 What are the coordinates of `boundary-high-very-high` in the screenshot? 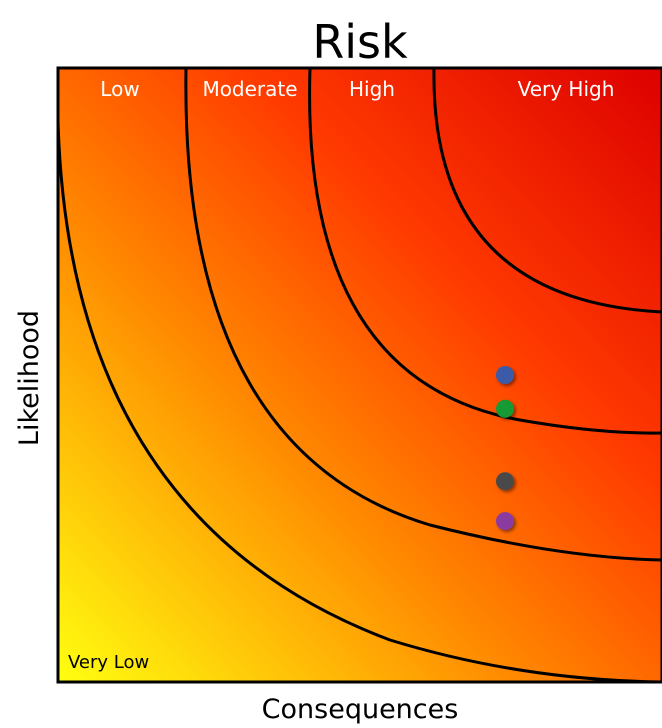 It's located at (547, 190).